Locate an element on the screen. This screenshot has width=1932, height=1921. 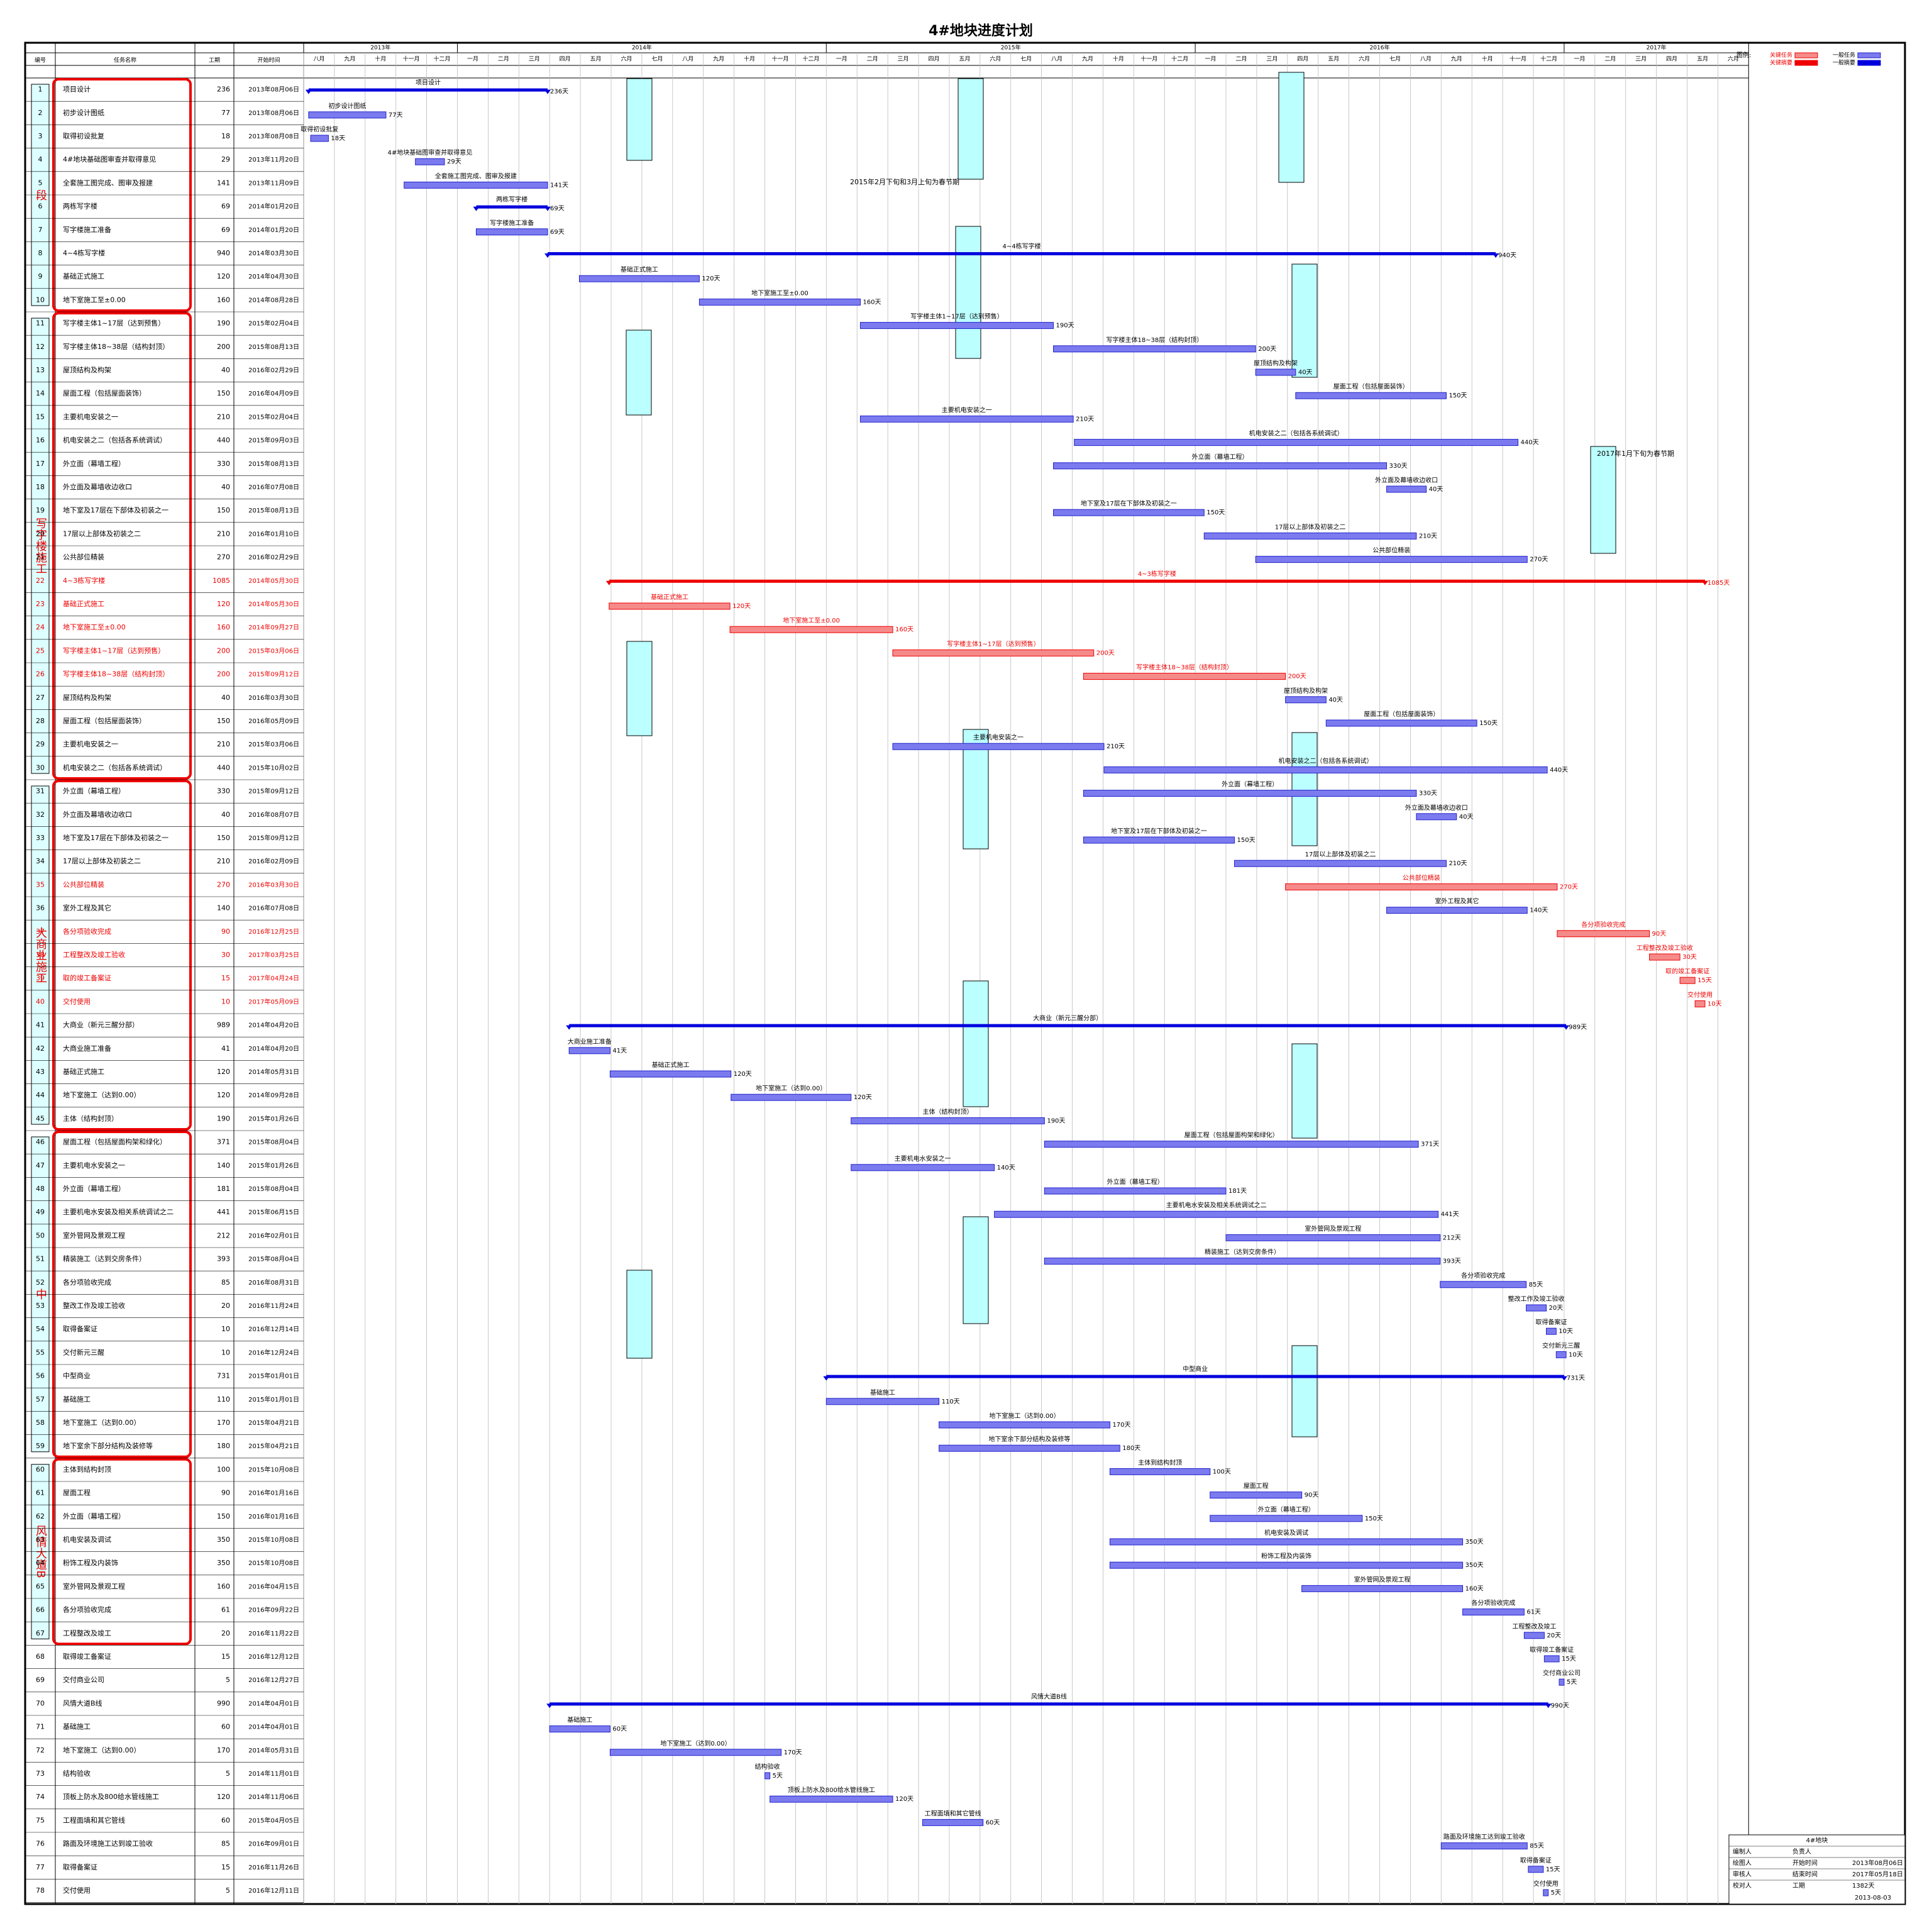
bar-name: 屋面工程（包括屋面装饰） is located at coordinates (1371, 386).